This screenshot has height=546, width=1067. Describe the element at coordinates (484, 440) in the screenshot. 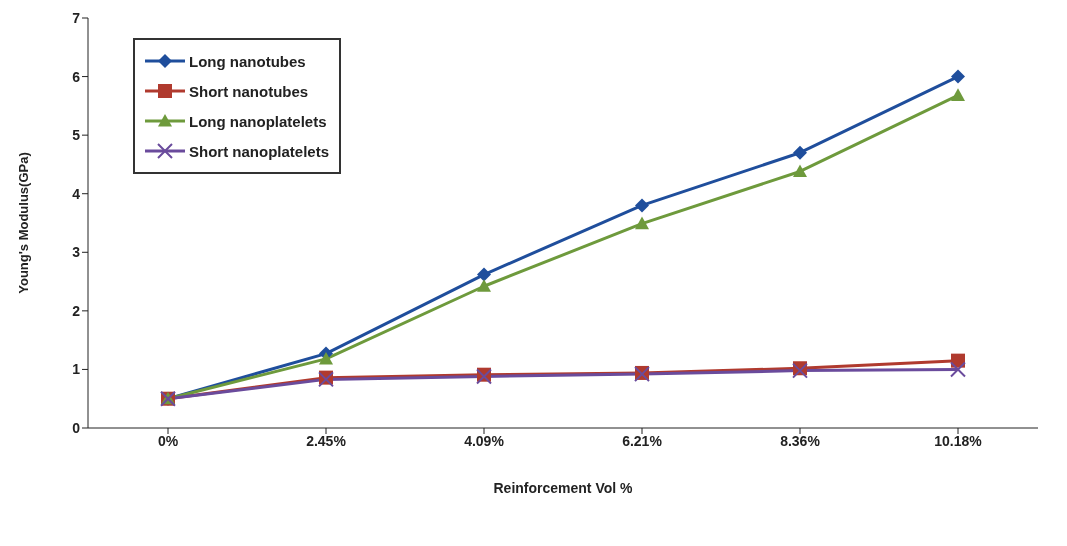

I see `x-tick-label: 4.09%` at that location.